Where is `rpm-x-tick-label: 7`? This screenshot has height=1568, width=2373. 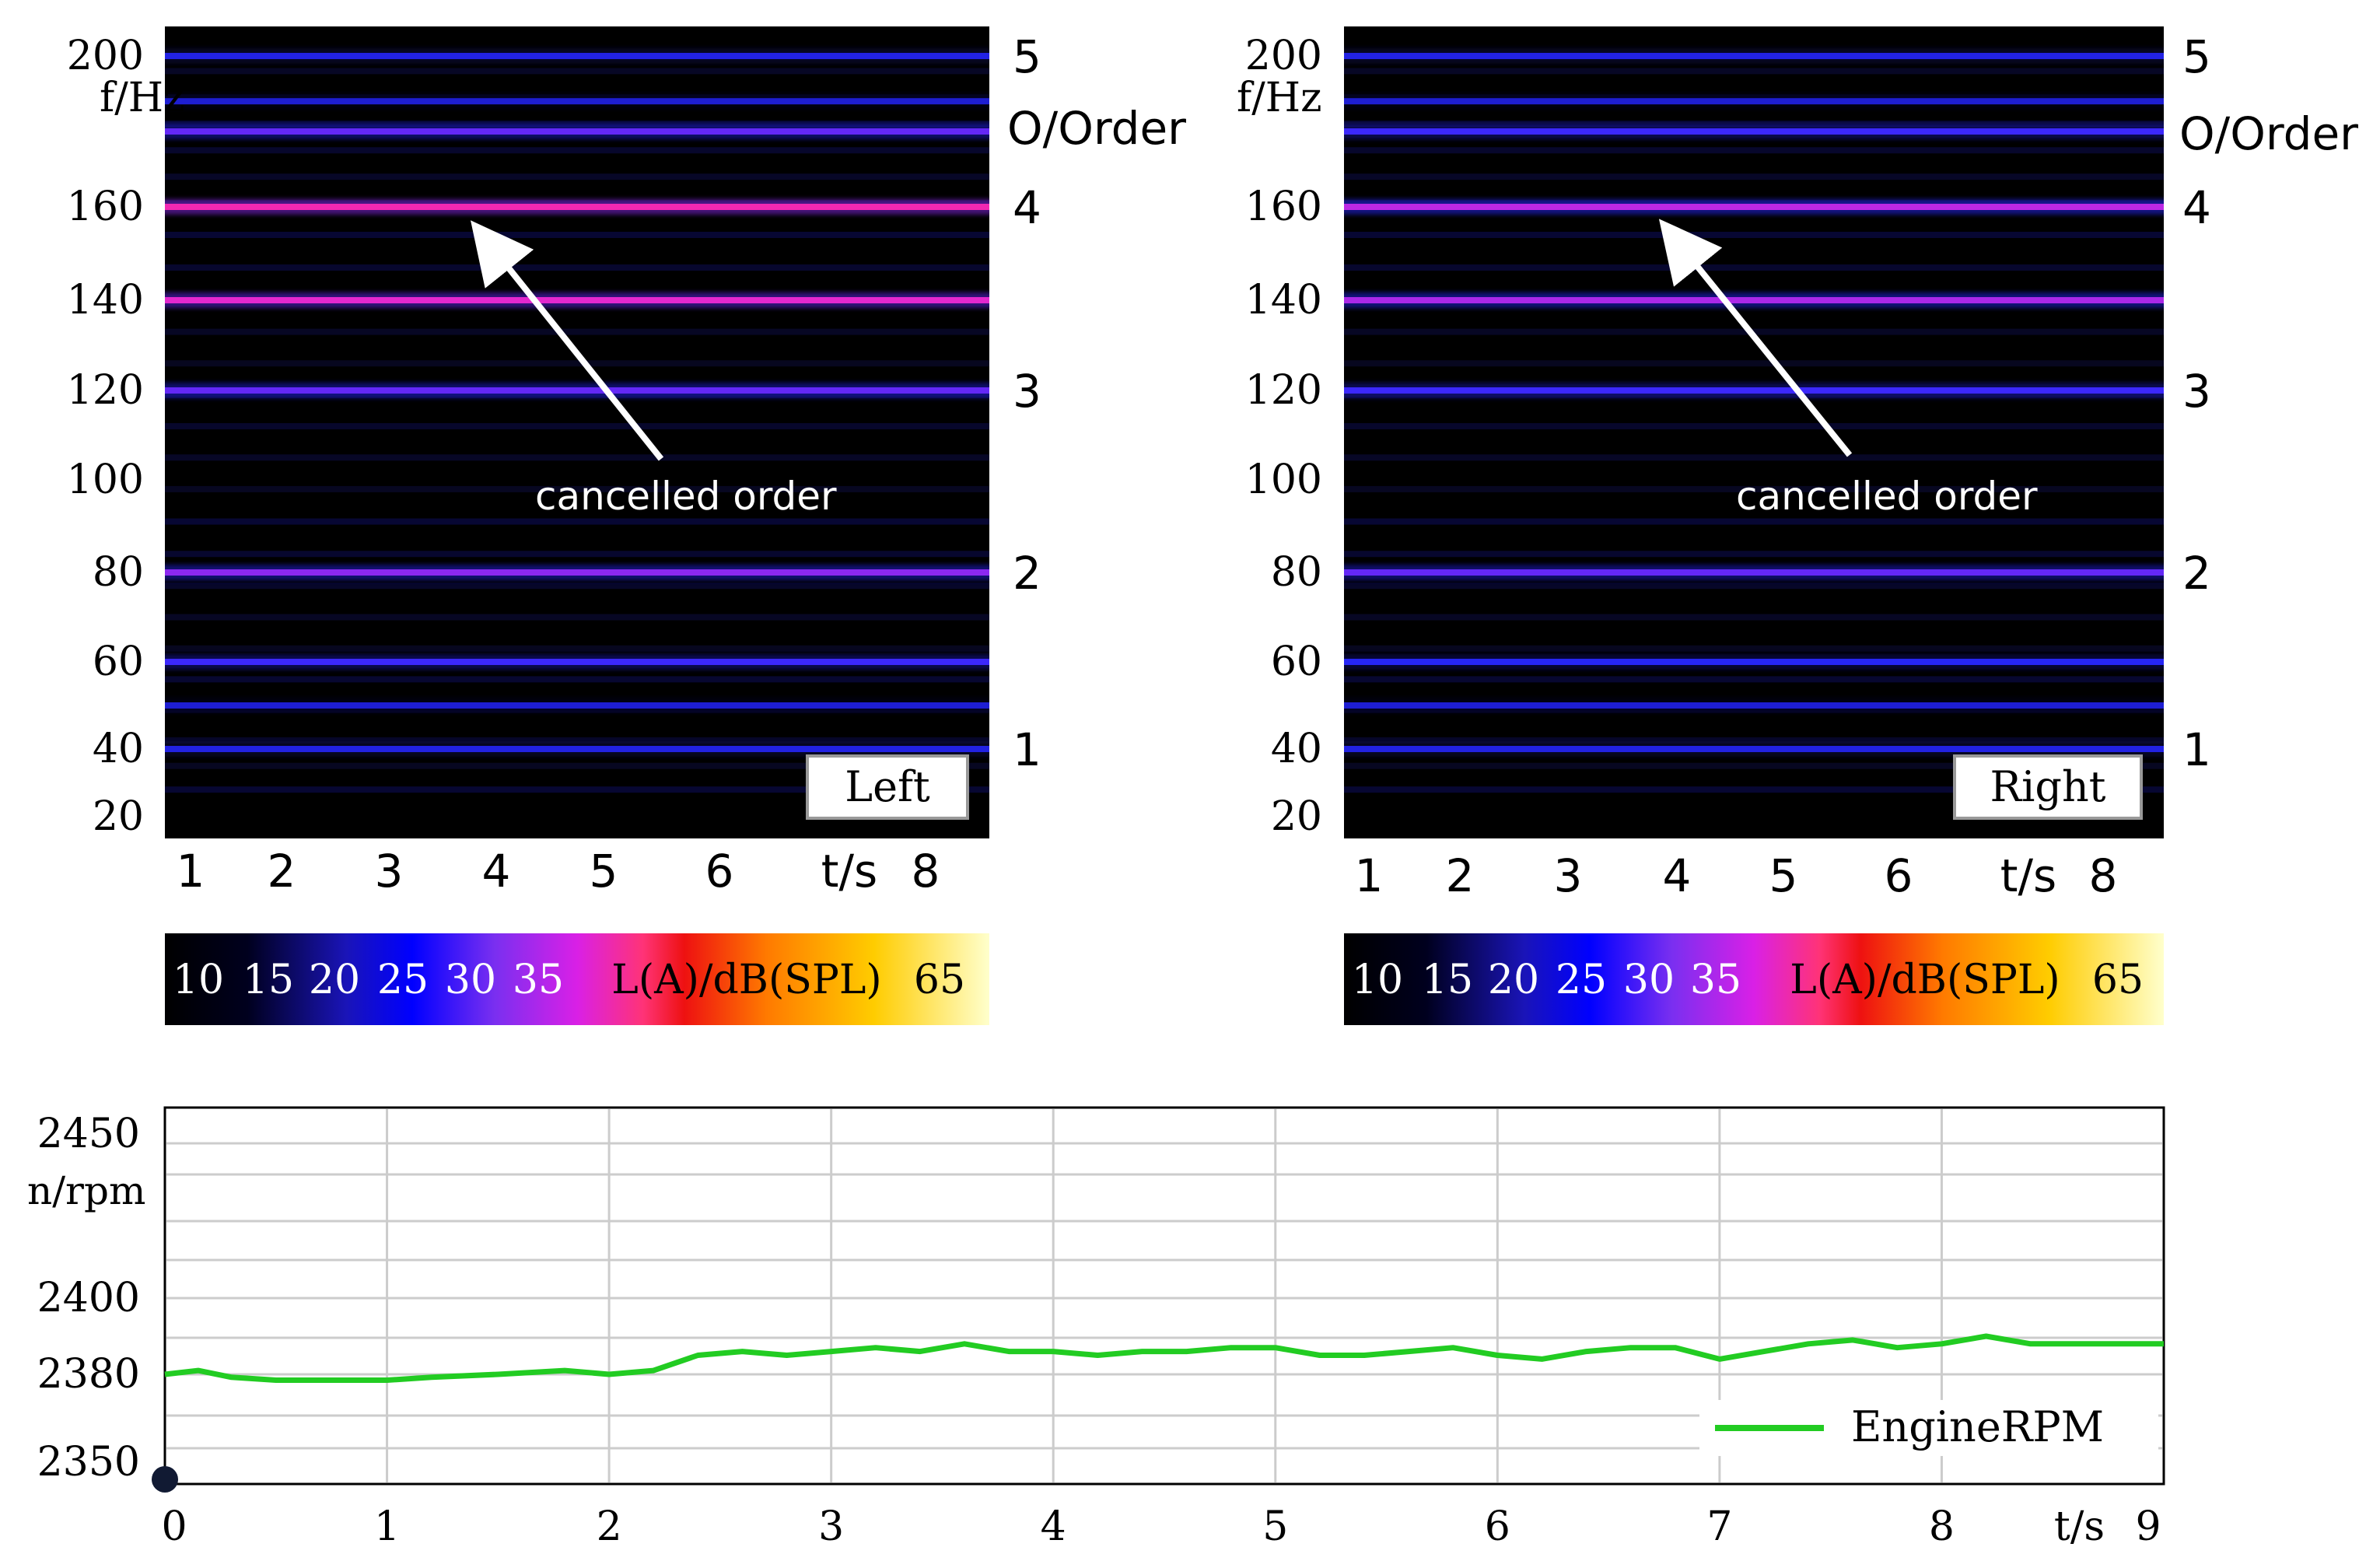
rpm-x-tick-label: 7 is located at coordinates (1719, 1527).